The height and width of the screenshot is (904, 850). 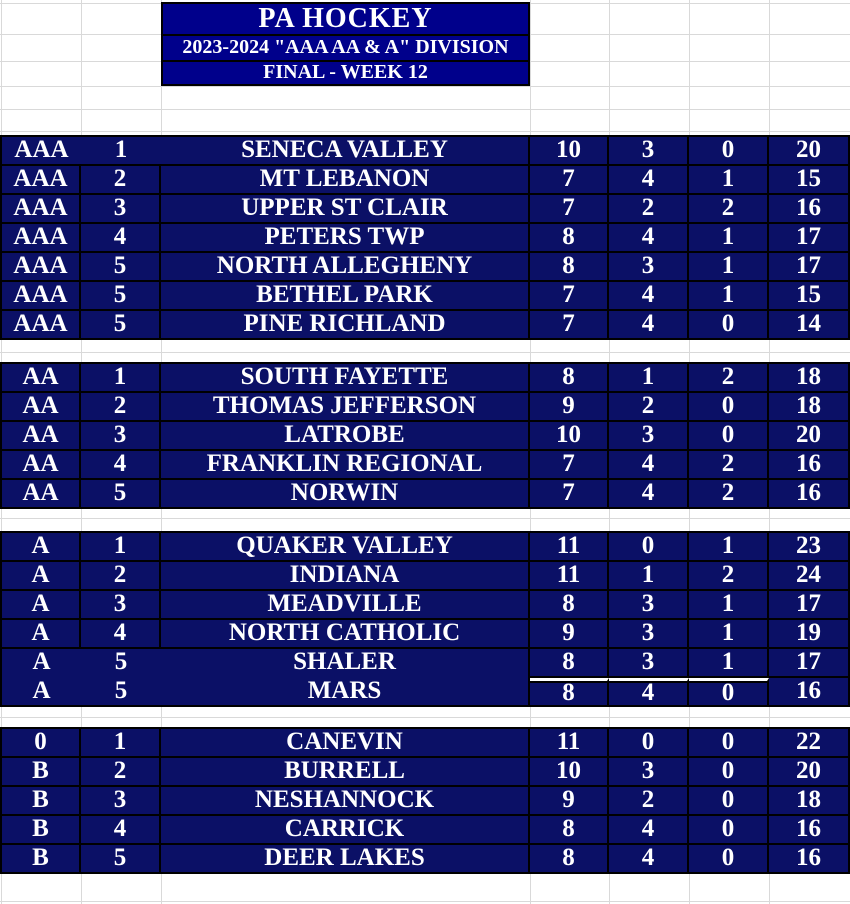 I want to click on cell-division: 0, so click(x=41, y=743).